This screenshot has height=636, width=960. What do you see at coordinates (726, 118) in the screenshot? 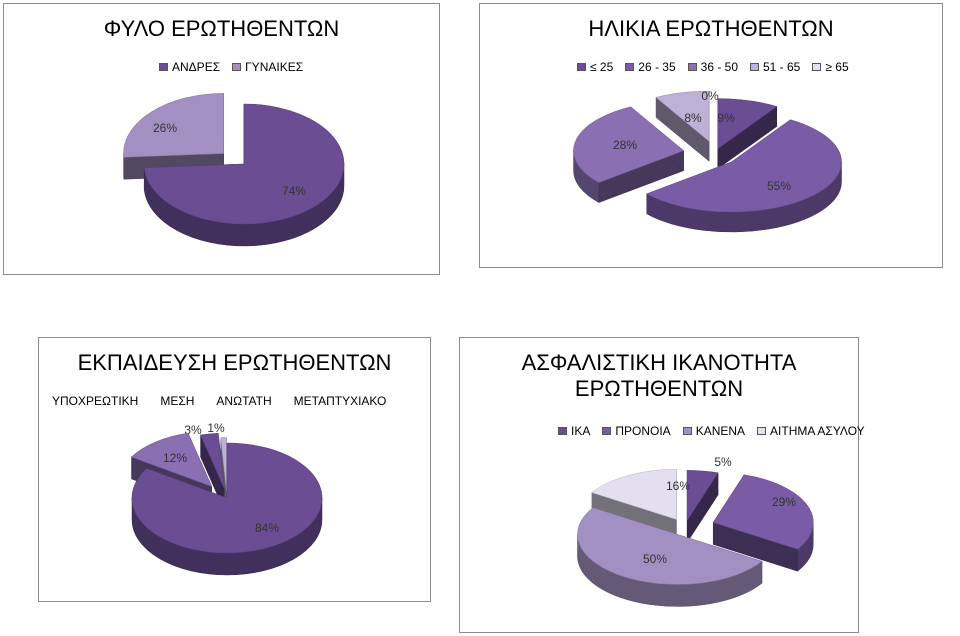
I see `data-label: 9%` at bounding box center [726, 118].